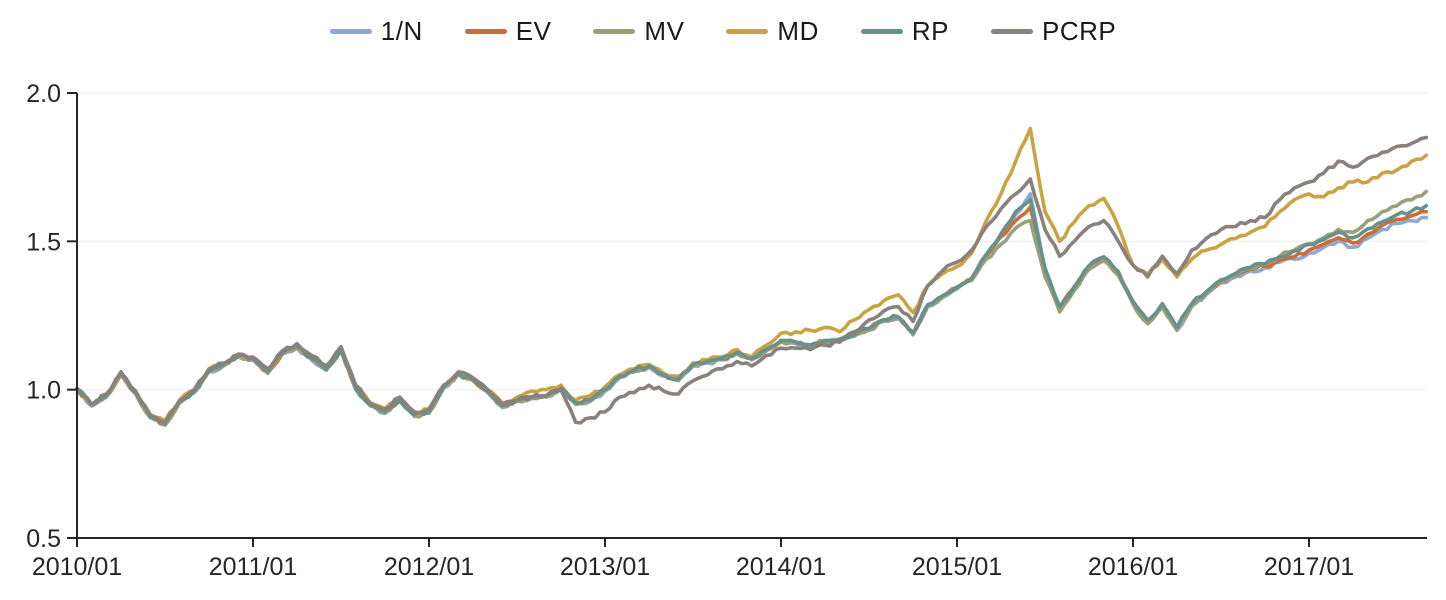 The height and width of the screenshot is (600, 1446). What do you see at coordinates (533, 31) in the screenshot?
I see `legend-label: EV` at bounding box center [533, 31].